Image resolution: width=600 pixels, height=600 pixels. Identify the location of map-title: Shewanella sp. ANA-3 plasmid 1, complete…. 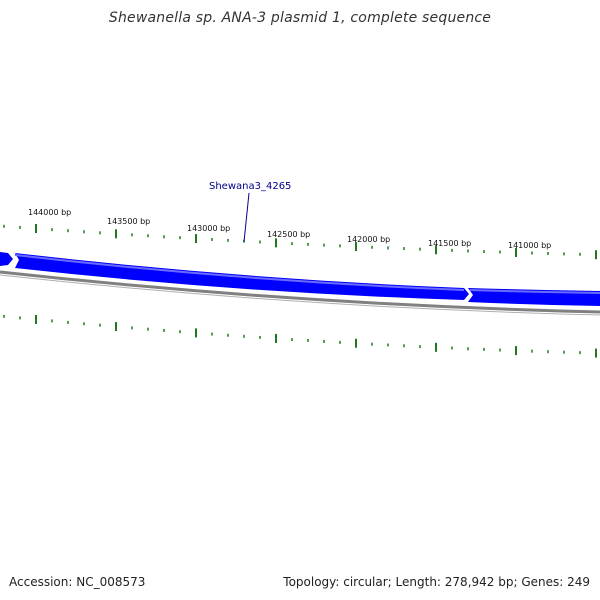
(300, 18).